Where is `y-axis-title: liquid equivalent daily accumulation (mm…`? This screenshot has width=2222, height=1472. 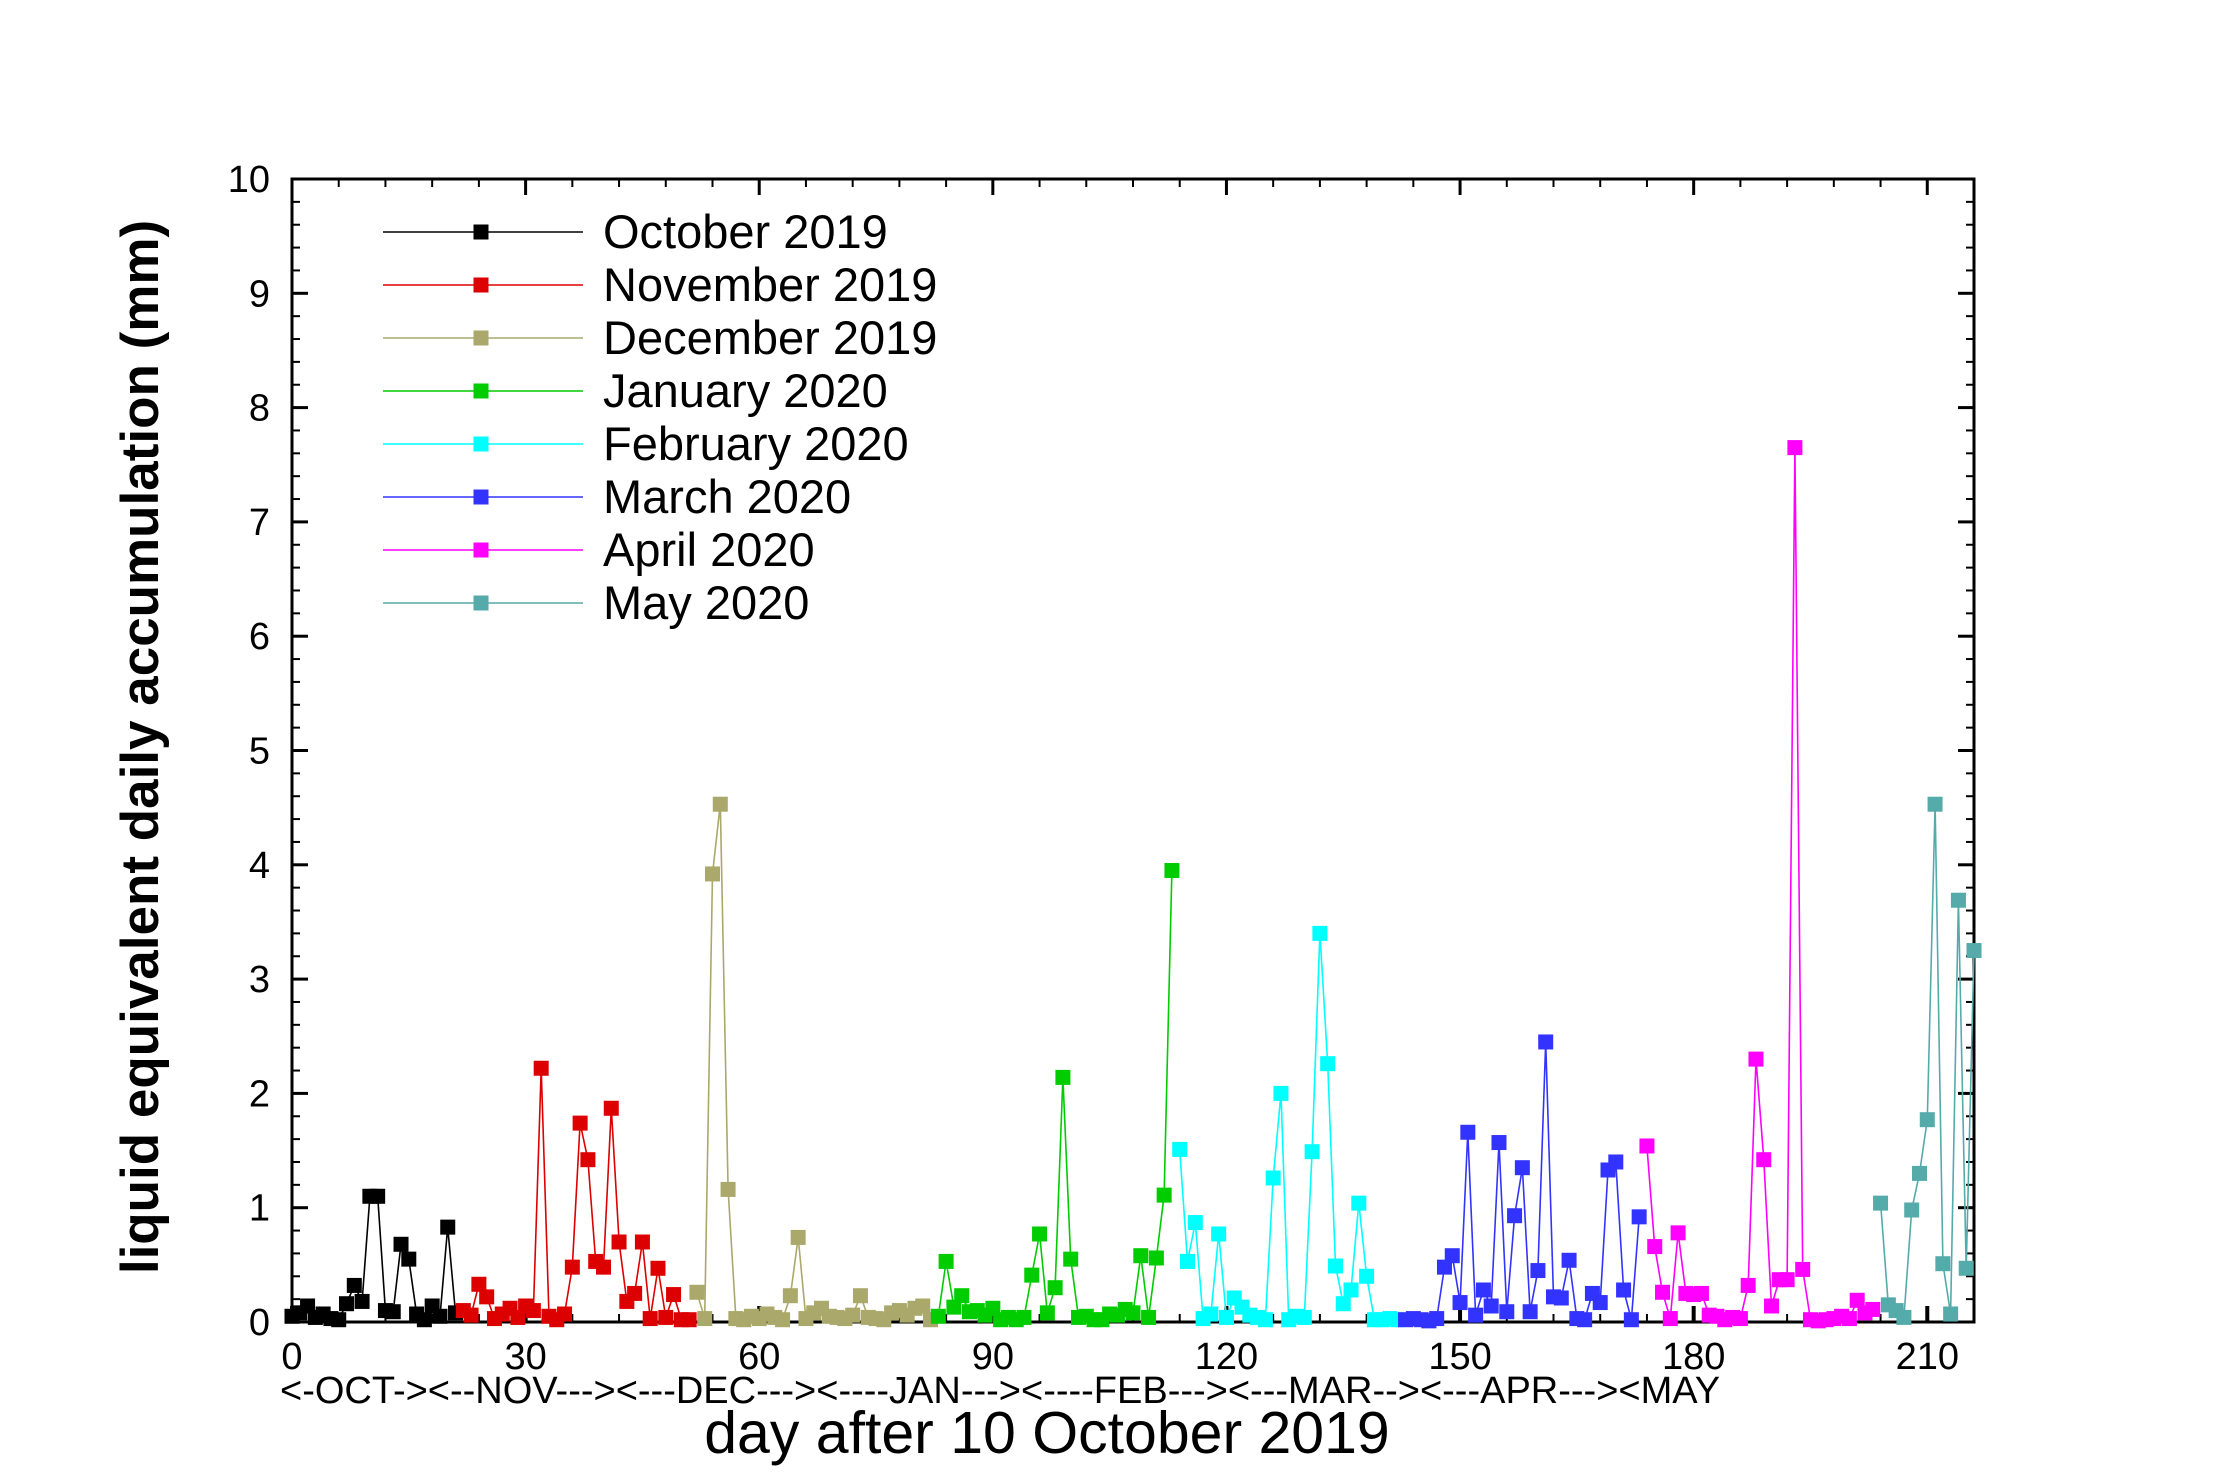 y-axis-title: liquid equivalent daily accumulation (mm… is located at coordinates (140, 747).